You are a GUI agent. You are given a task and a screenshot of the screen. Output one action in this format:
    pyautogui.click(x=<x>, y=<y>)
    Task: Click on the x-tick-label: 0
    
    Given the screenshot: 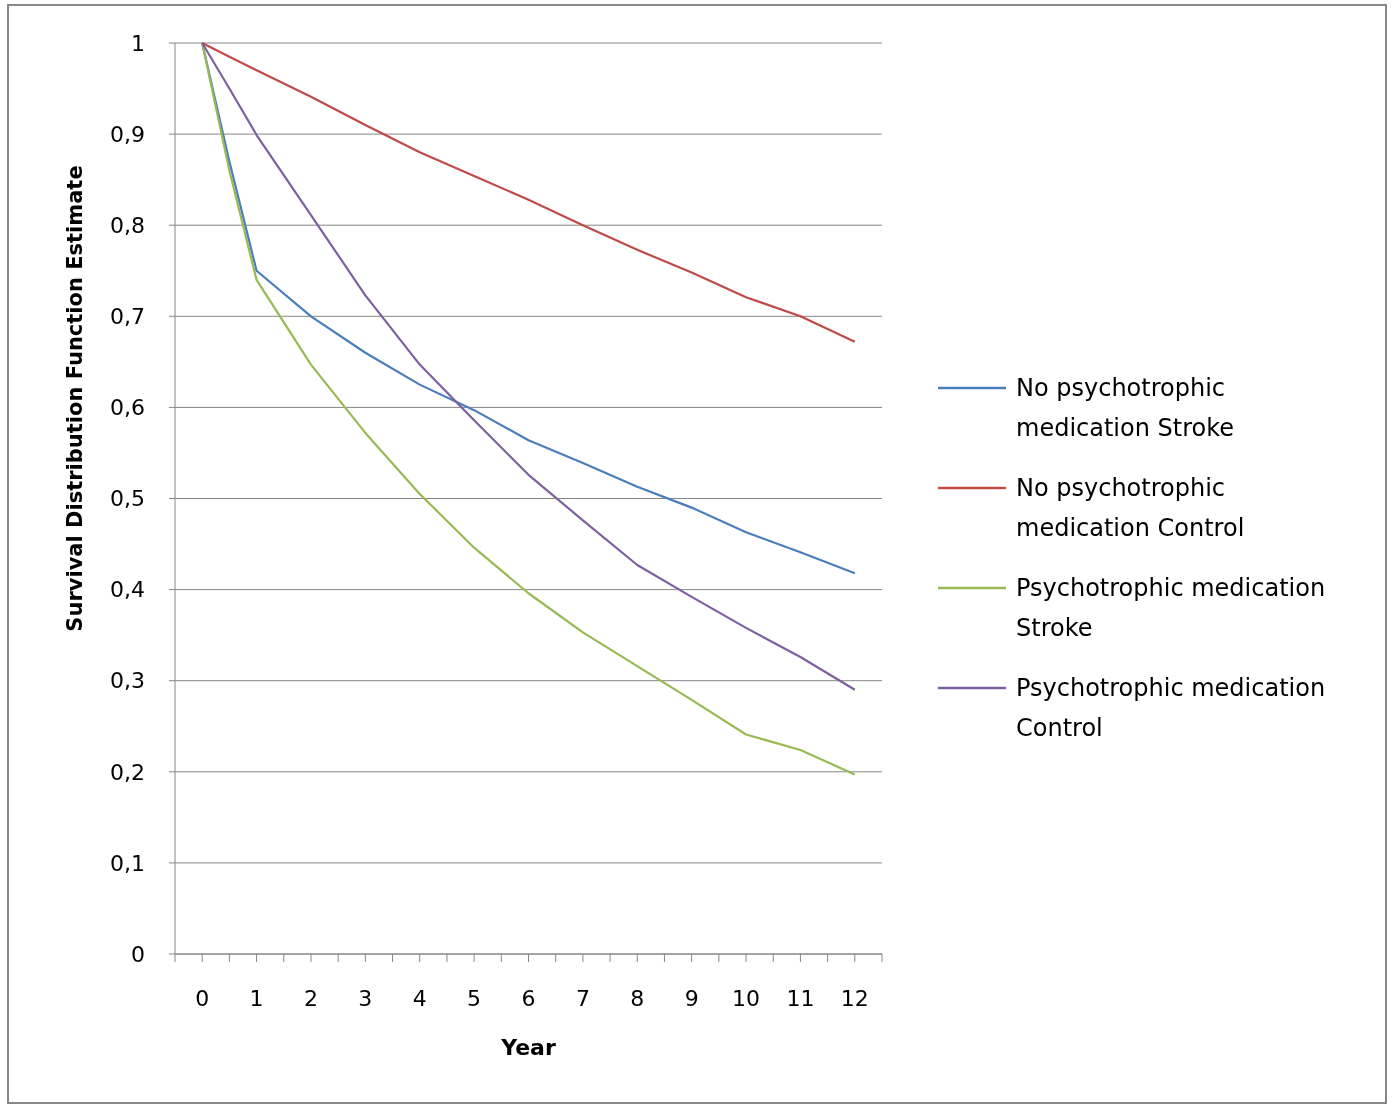 What is the action you would take?
    pyautogui.click(x=202, y=998)
    